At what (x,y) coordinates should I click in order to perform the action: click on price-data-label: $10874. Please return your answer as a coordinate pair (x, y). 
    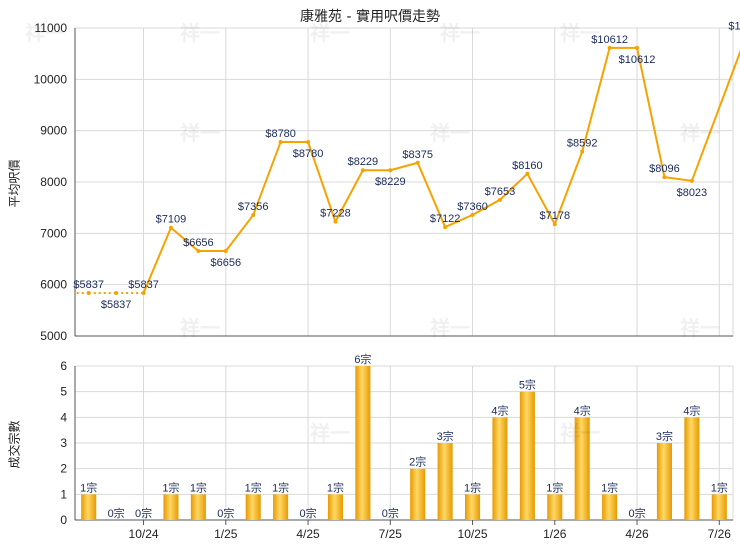
    Looking at the image, I should click on (734, 26).